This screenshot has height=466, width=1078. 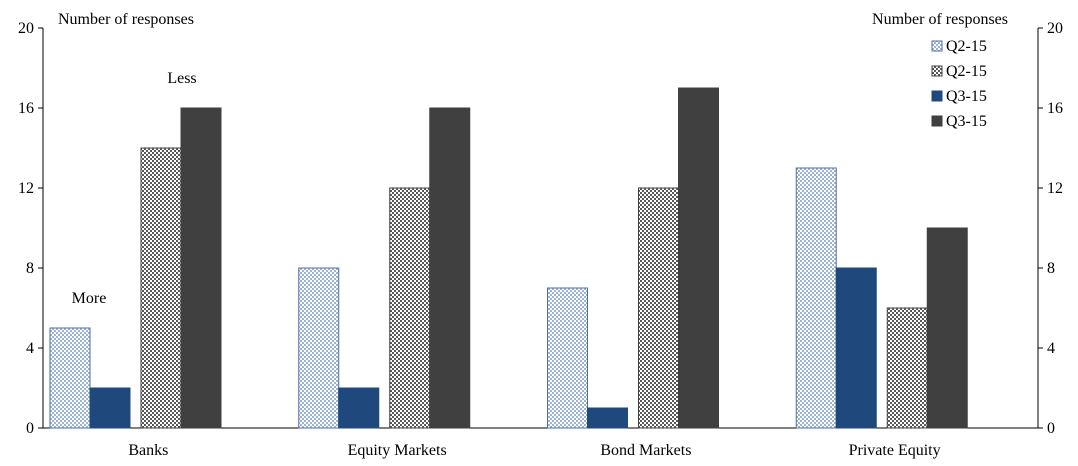 What do you see at coordinates (895, 450) in the screenshot?
I see `x-tick-label: Private Equity` at bounding box center [895, 450].